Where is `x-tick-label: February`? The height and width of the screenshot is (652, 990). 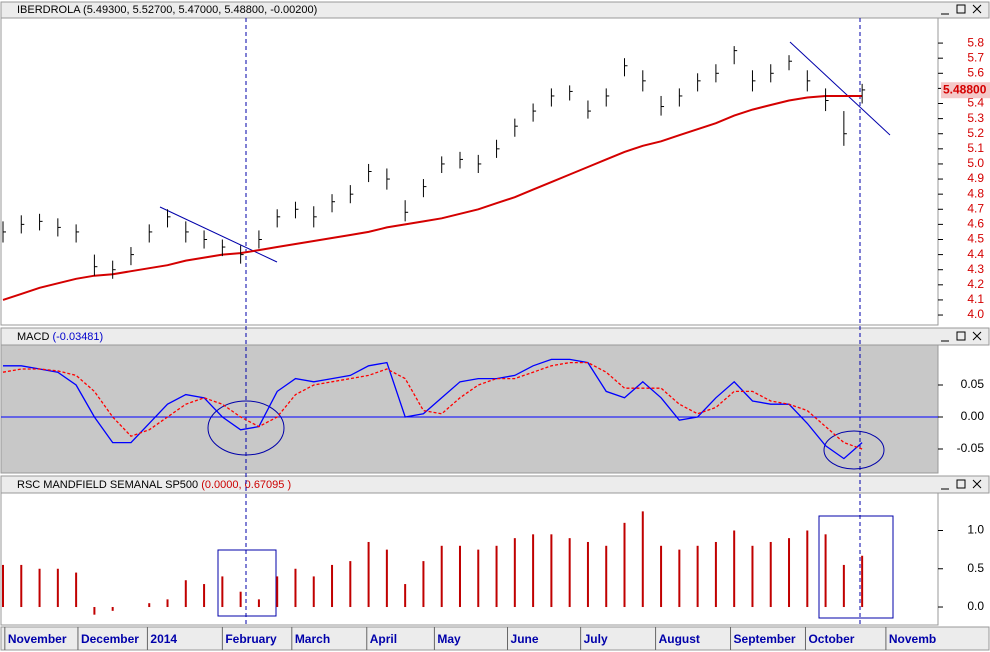 x-tick-label: February is located at coordinates (251, 639).